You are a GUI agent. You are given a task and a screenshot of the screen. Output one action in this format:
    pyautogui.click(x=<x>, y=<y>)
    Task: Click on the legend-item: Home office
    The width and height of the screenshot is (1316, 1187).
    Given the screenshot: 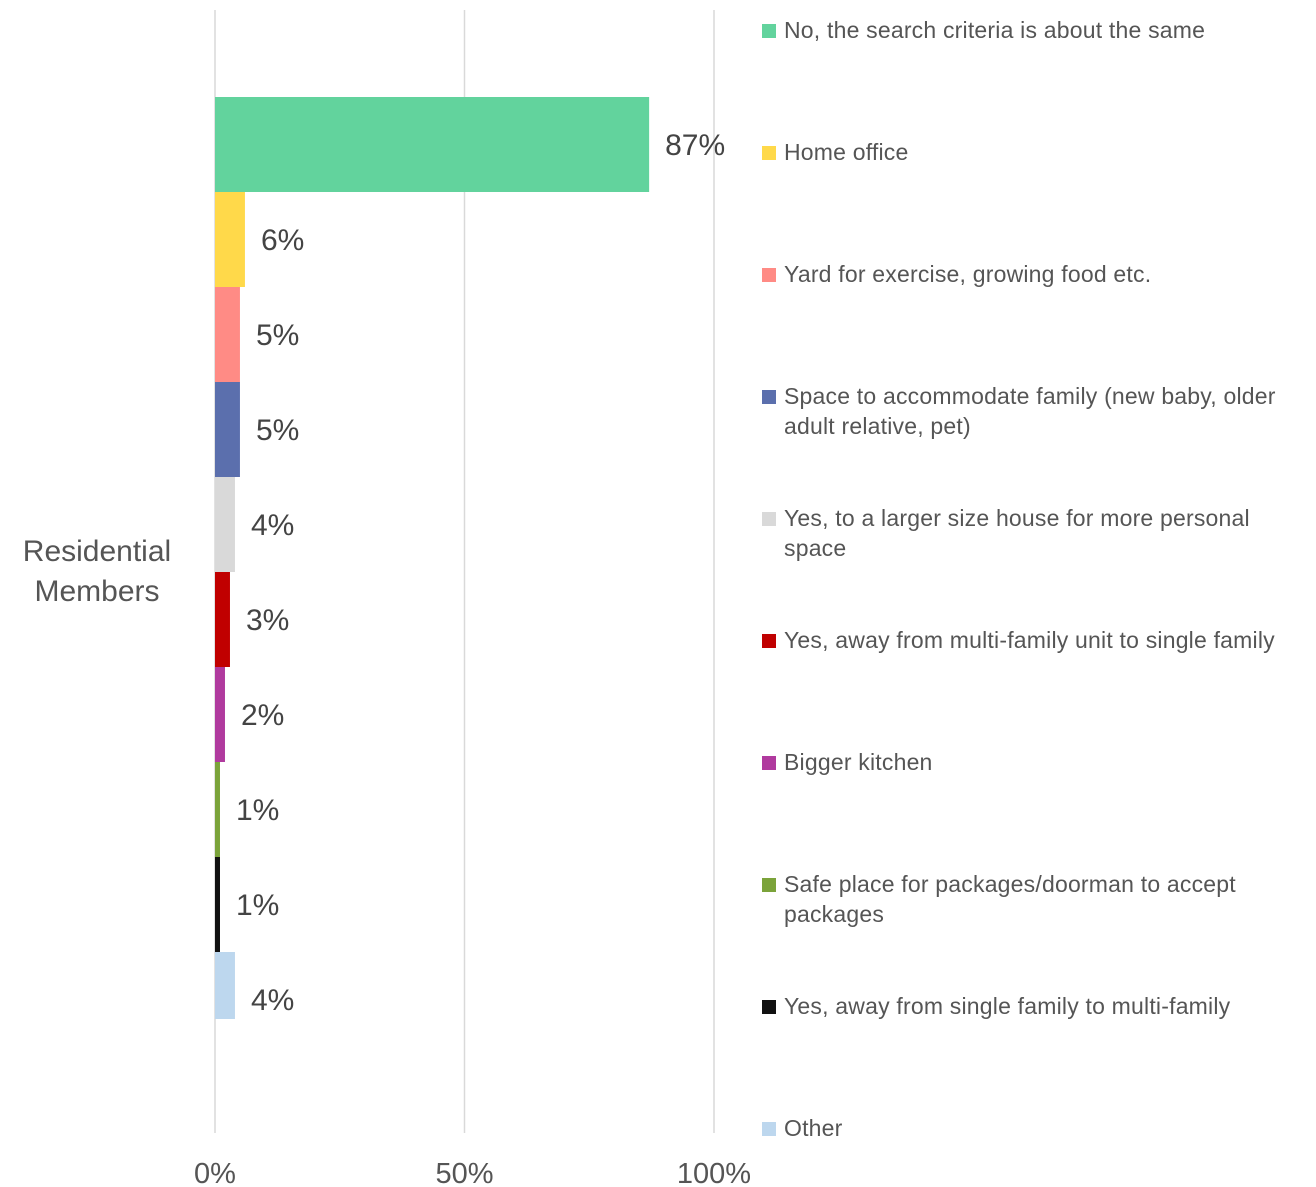 What is the action you would take?
    pyautogui.click(x=1038, y=152)
    